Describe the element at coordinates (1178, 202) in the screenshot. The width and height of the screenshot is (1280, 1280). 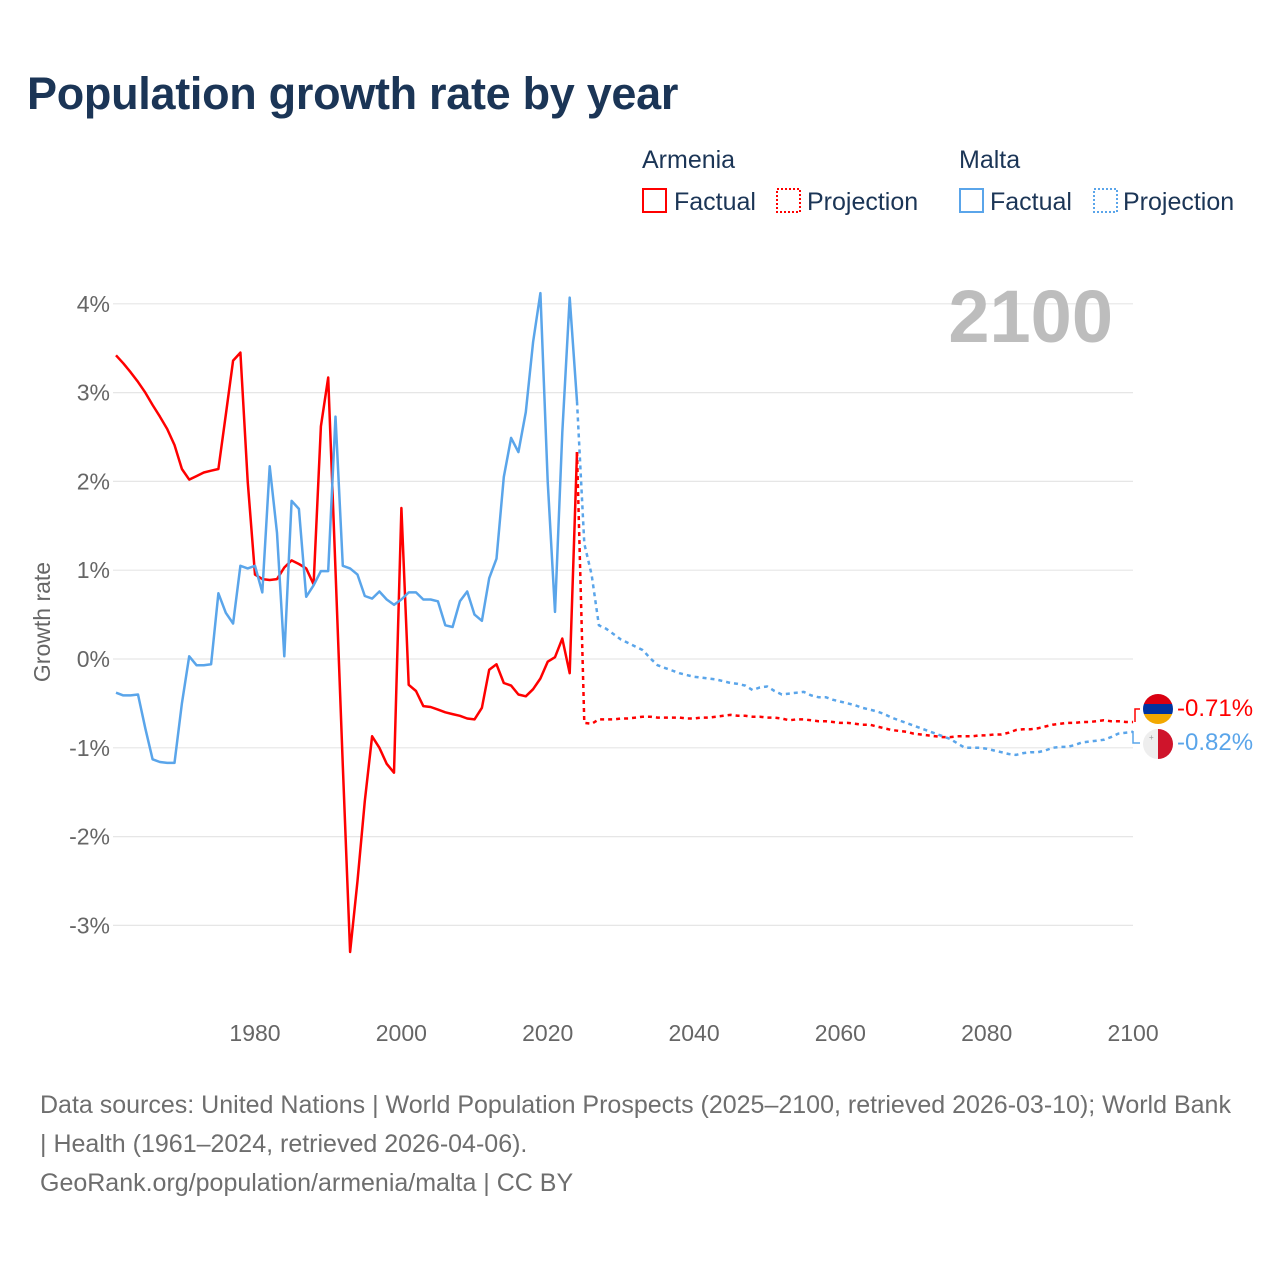
I see `legend-label-malta-projection: Projection` at that location.